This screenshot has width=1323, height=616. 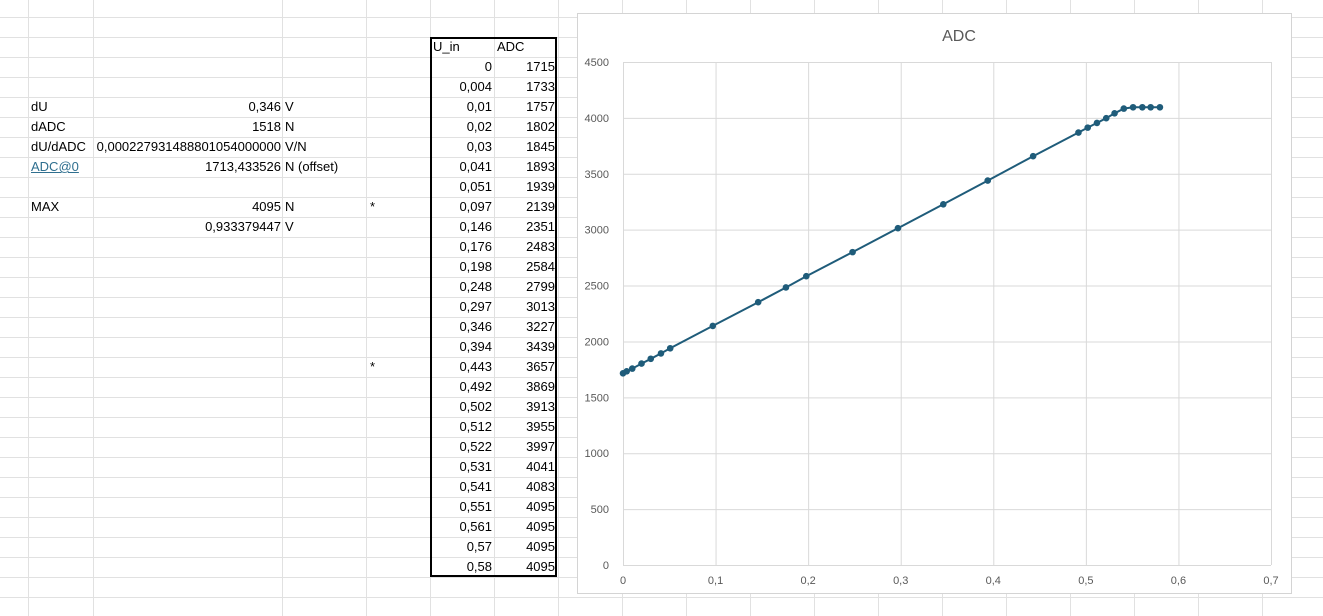 What do you see at coordinates (475, 226) in the screenshot?
I see `table-cell-u-in: 0,146` at bounding box center [475, 226].